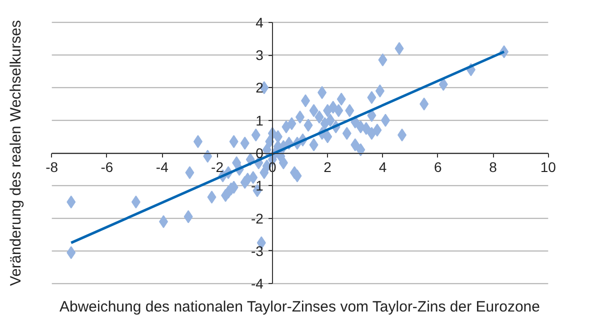 The image size is (592, 328). What do you see at coordinates (548, 167) in the screenshot?
I see `x-tick-label: 10` at bounding box center [548, 167].